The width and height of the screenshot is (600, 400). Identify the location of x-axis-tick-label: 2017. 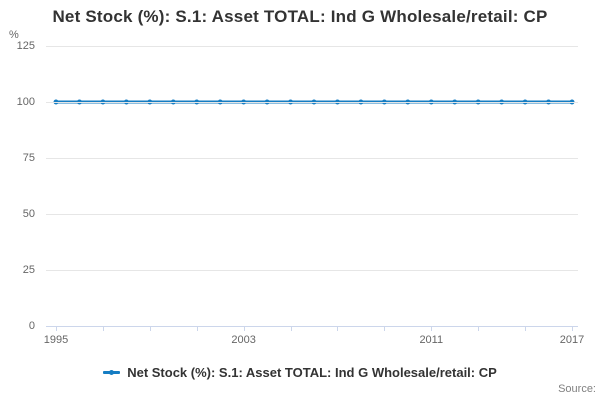
(572, 340).